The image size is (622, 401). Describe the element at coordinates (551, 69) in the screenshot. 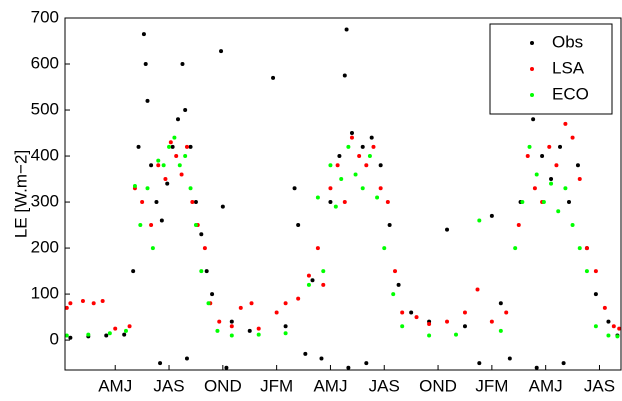

I see `legend-box` at that location.